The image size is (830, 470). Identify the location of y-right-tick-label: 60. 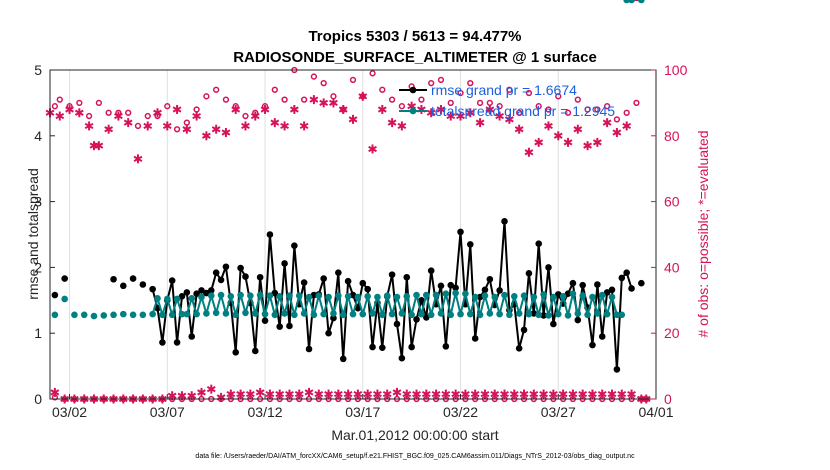
(672, 202).